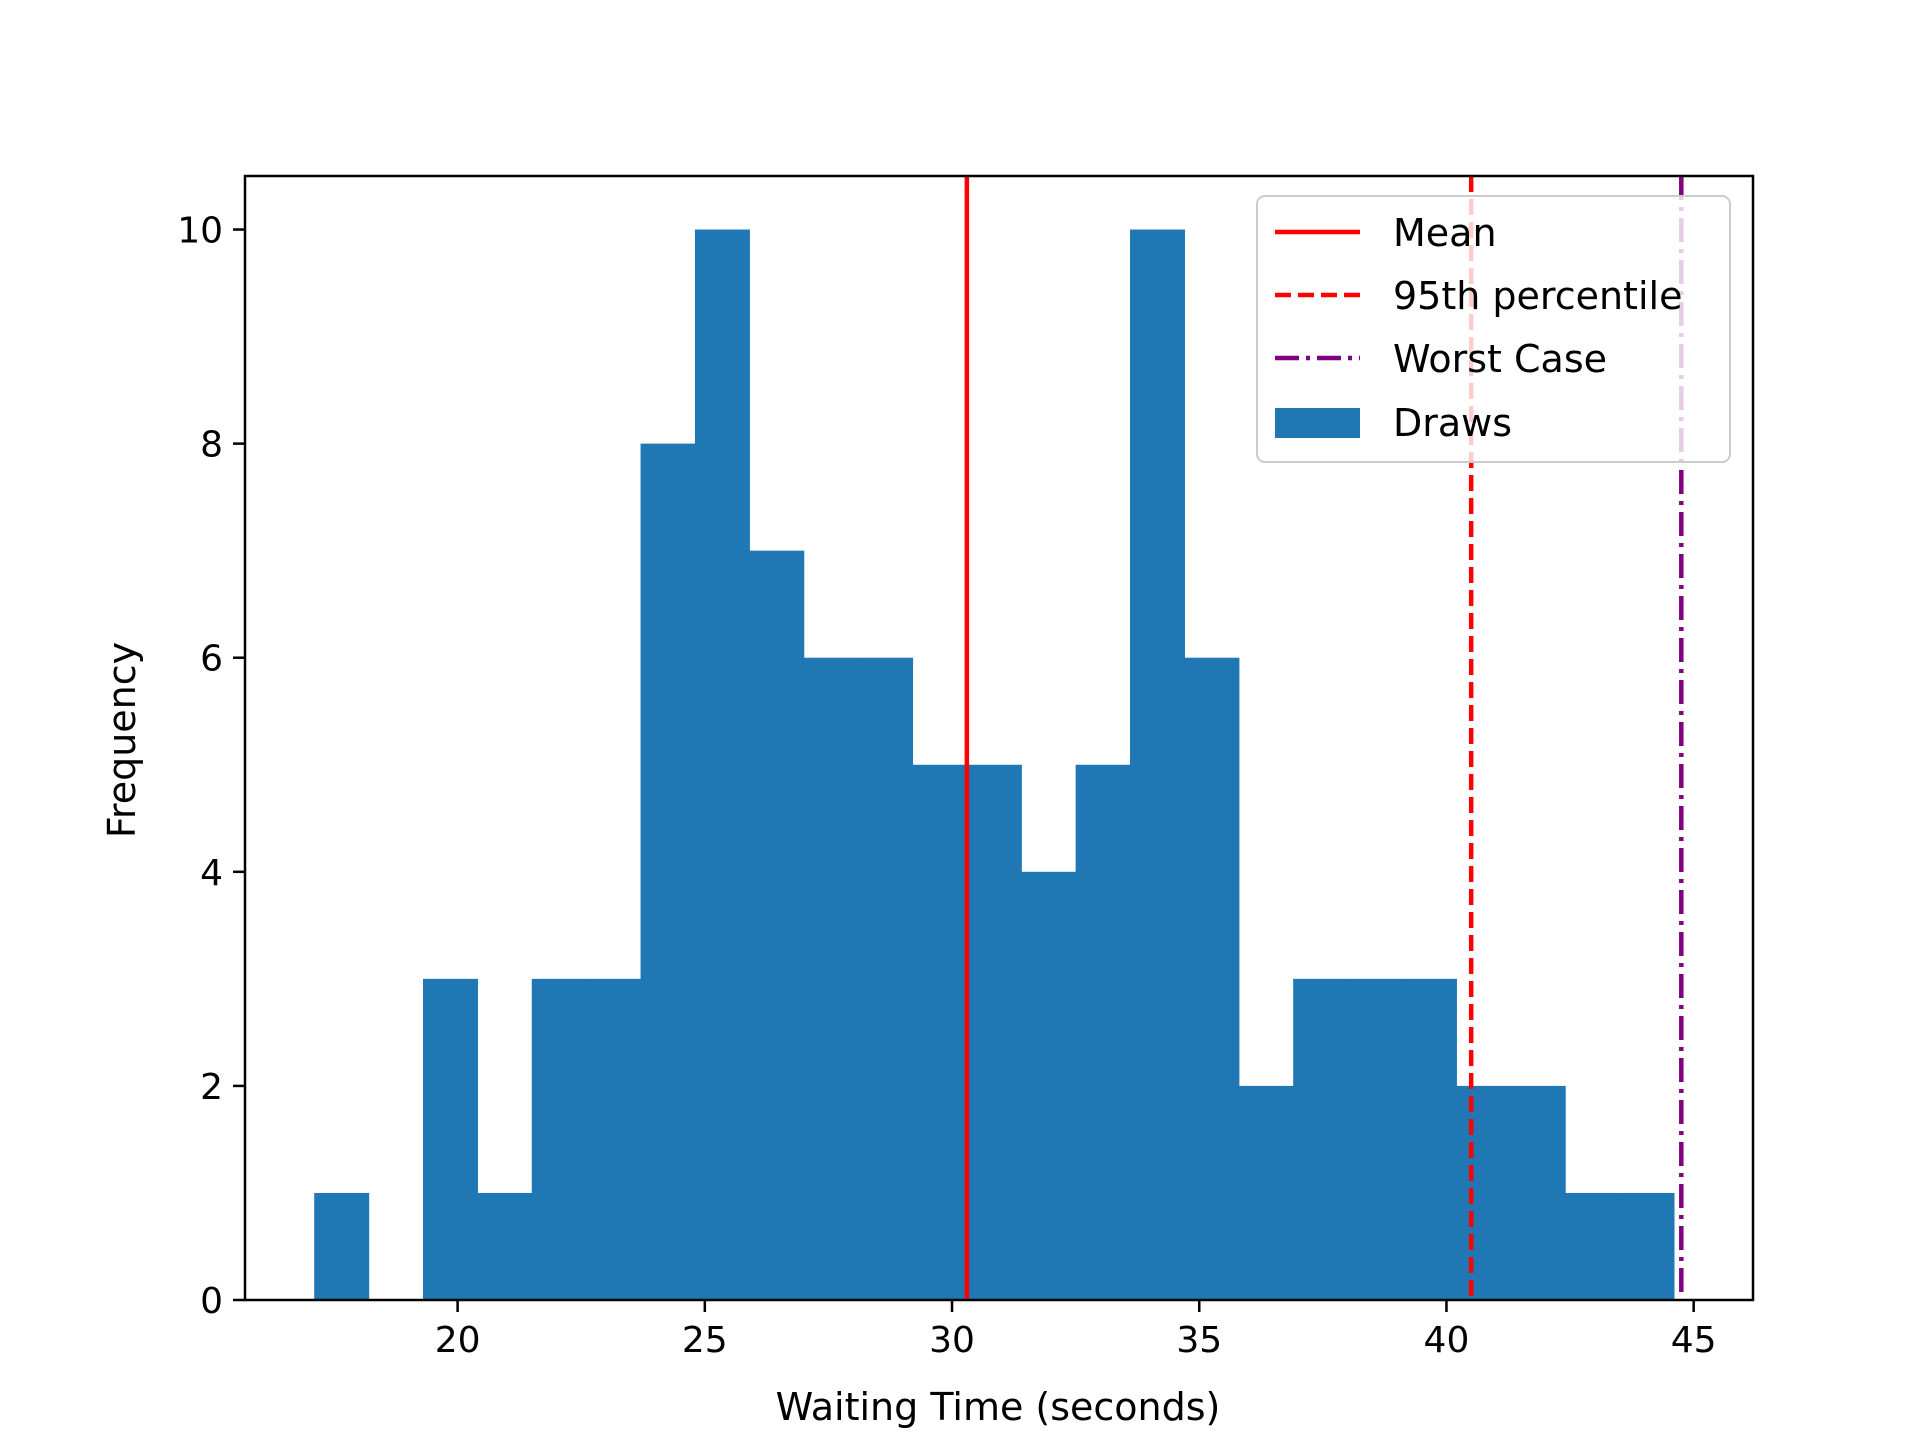 The image size is (1920, 1440). I want to click on legend-box, so click(1493, 329).